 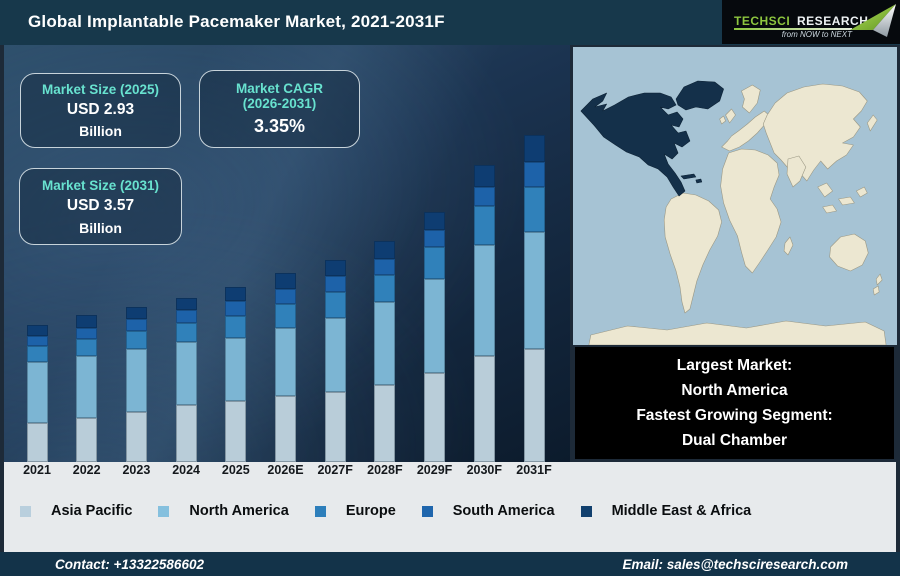 I want to click on footer-email: Email: sales@techsciresearch.com, so click(x=735, y=564).